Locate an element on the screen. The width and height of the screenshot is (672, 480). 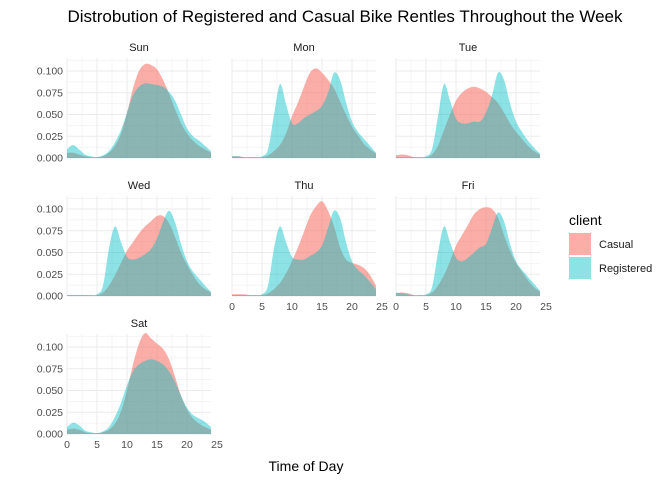
facet-sun: Sun 0.000 0.025 0.050 0.075 0.100 is located at coordinates (124, 103).